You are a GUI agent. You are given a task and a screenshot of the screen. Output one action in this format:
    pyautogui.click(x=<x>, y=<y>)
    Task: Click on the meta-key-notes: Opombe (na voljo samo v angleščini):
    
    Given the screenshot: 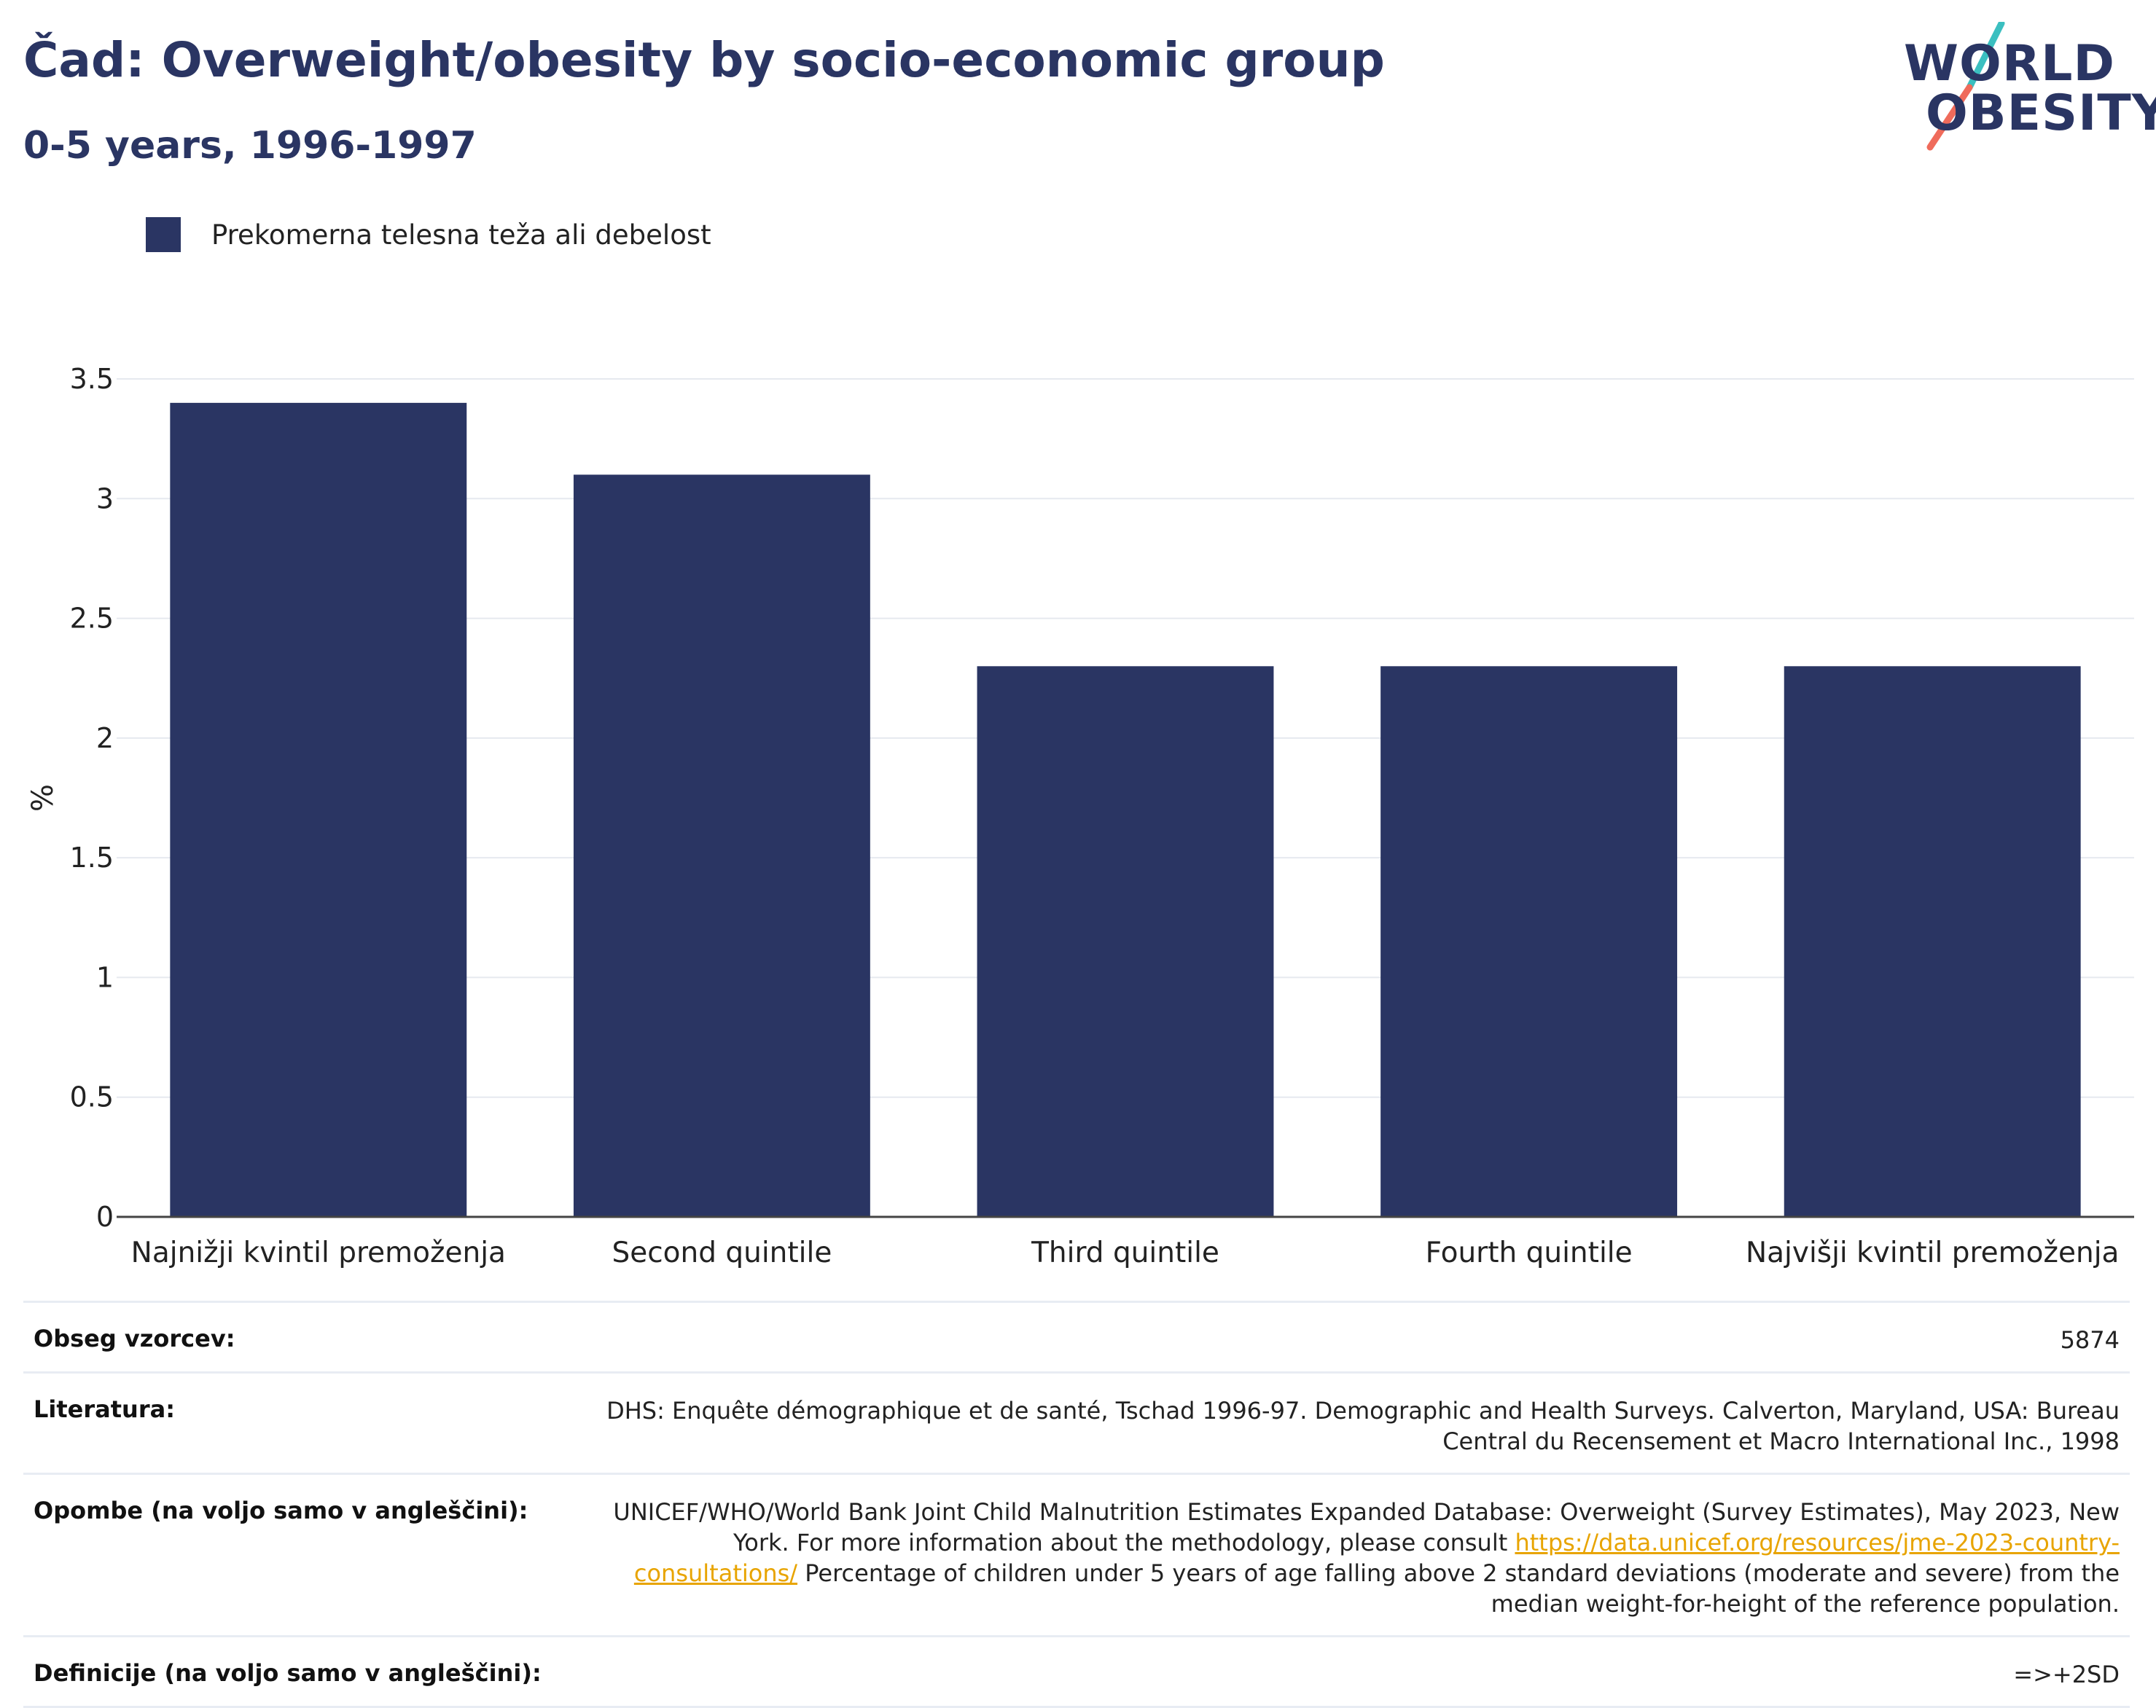 What is the action you would take?
    pyautogui.click(x=281, y=1510)
    